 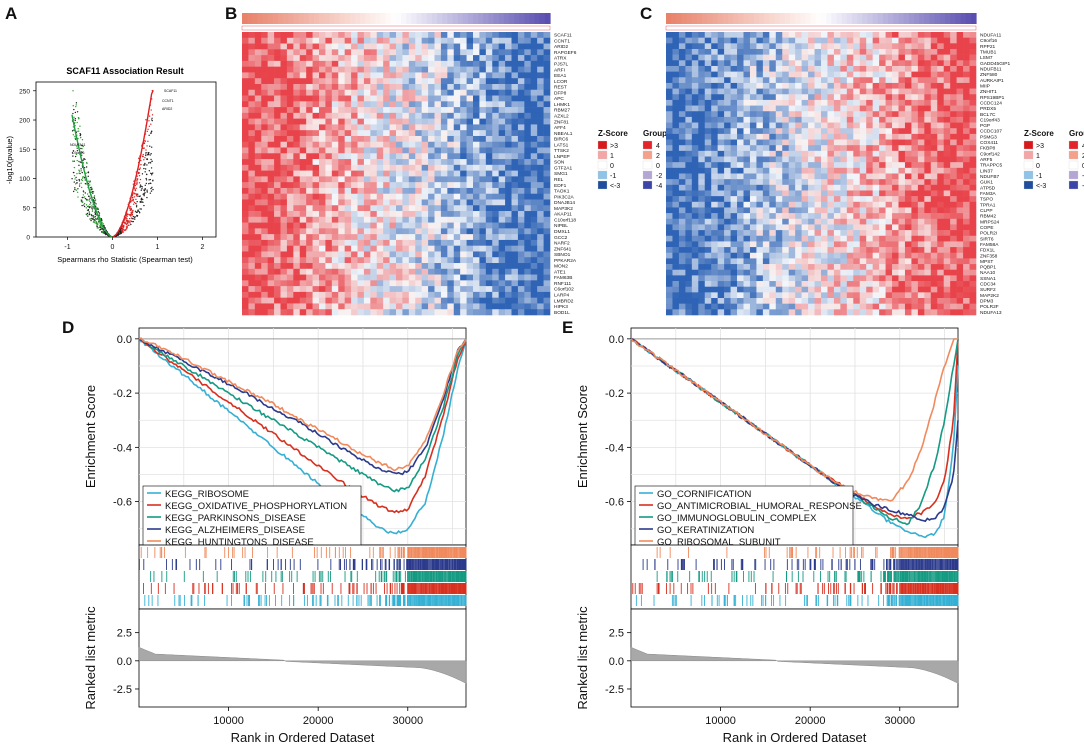 I want to click on group-bar-segment, so click(x=968, y=18).